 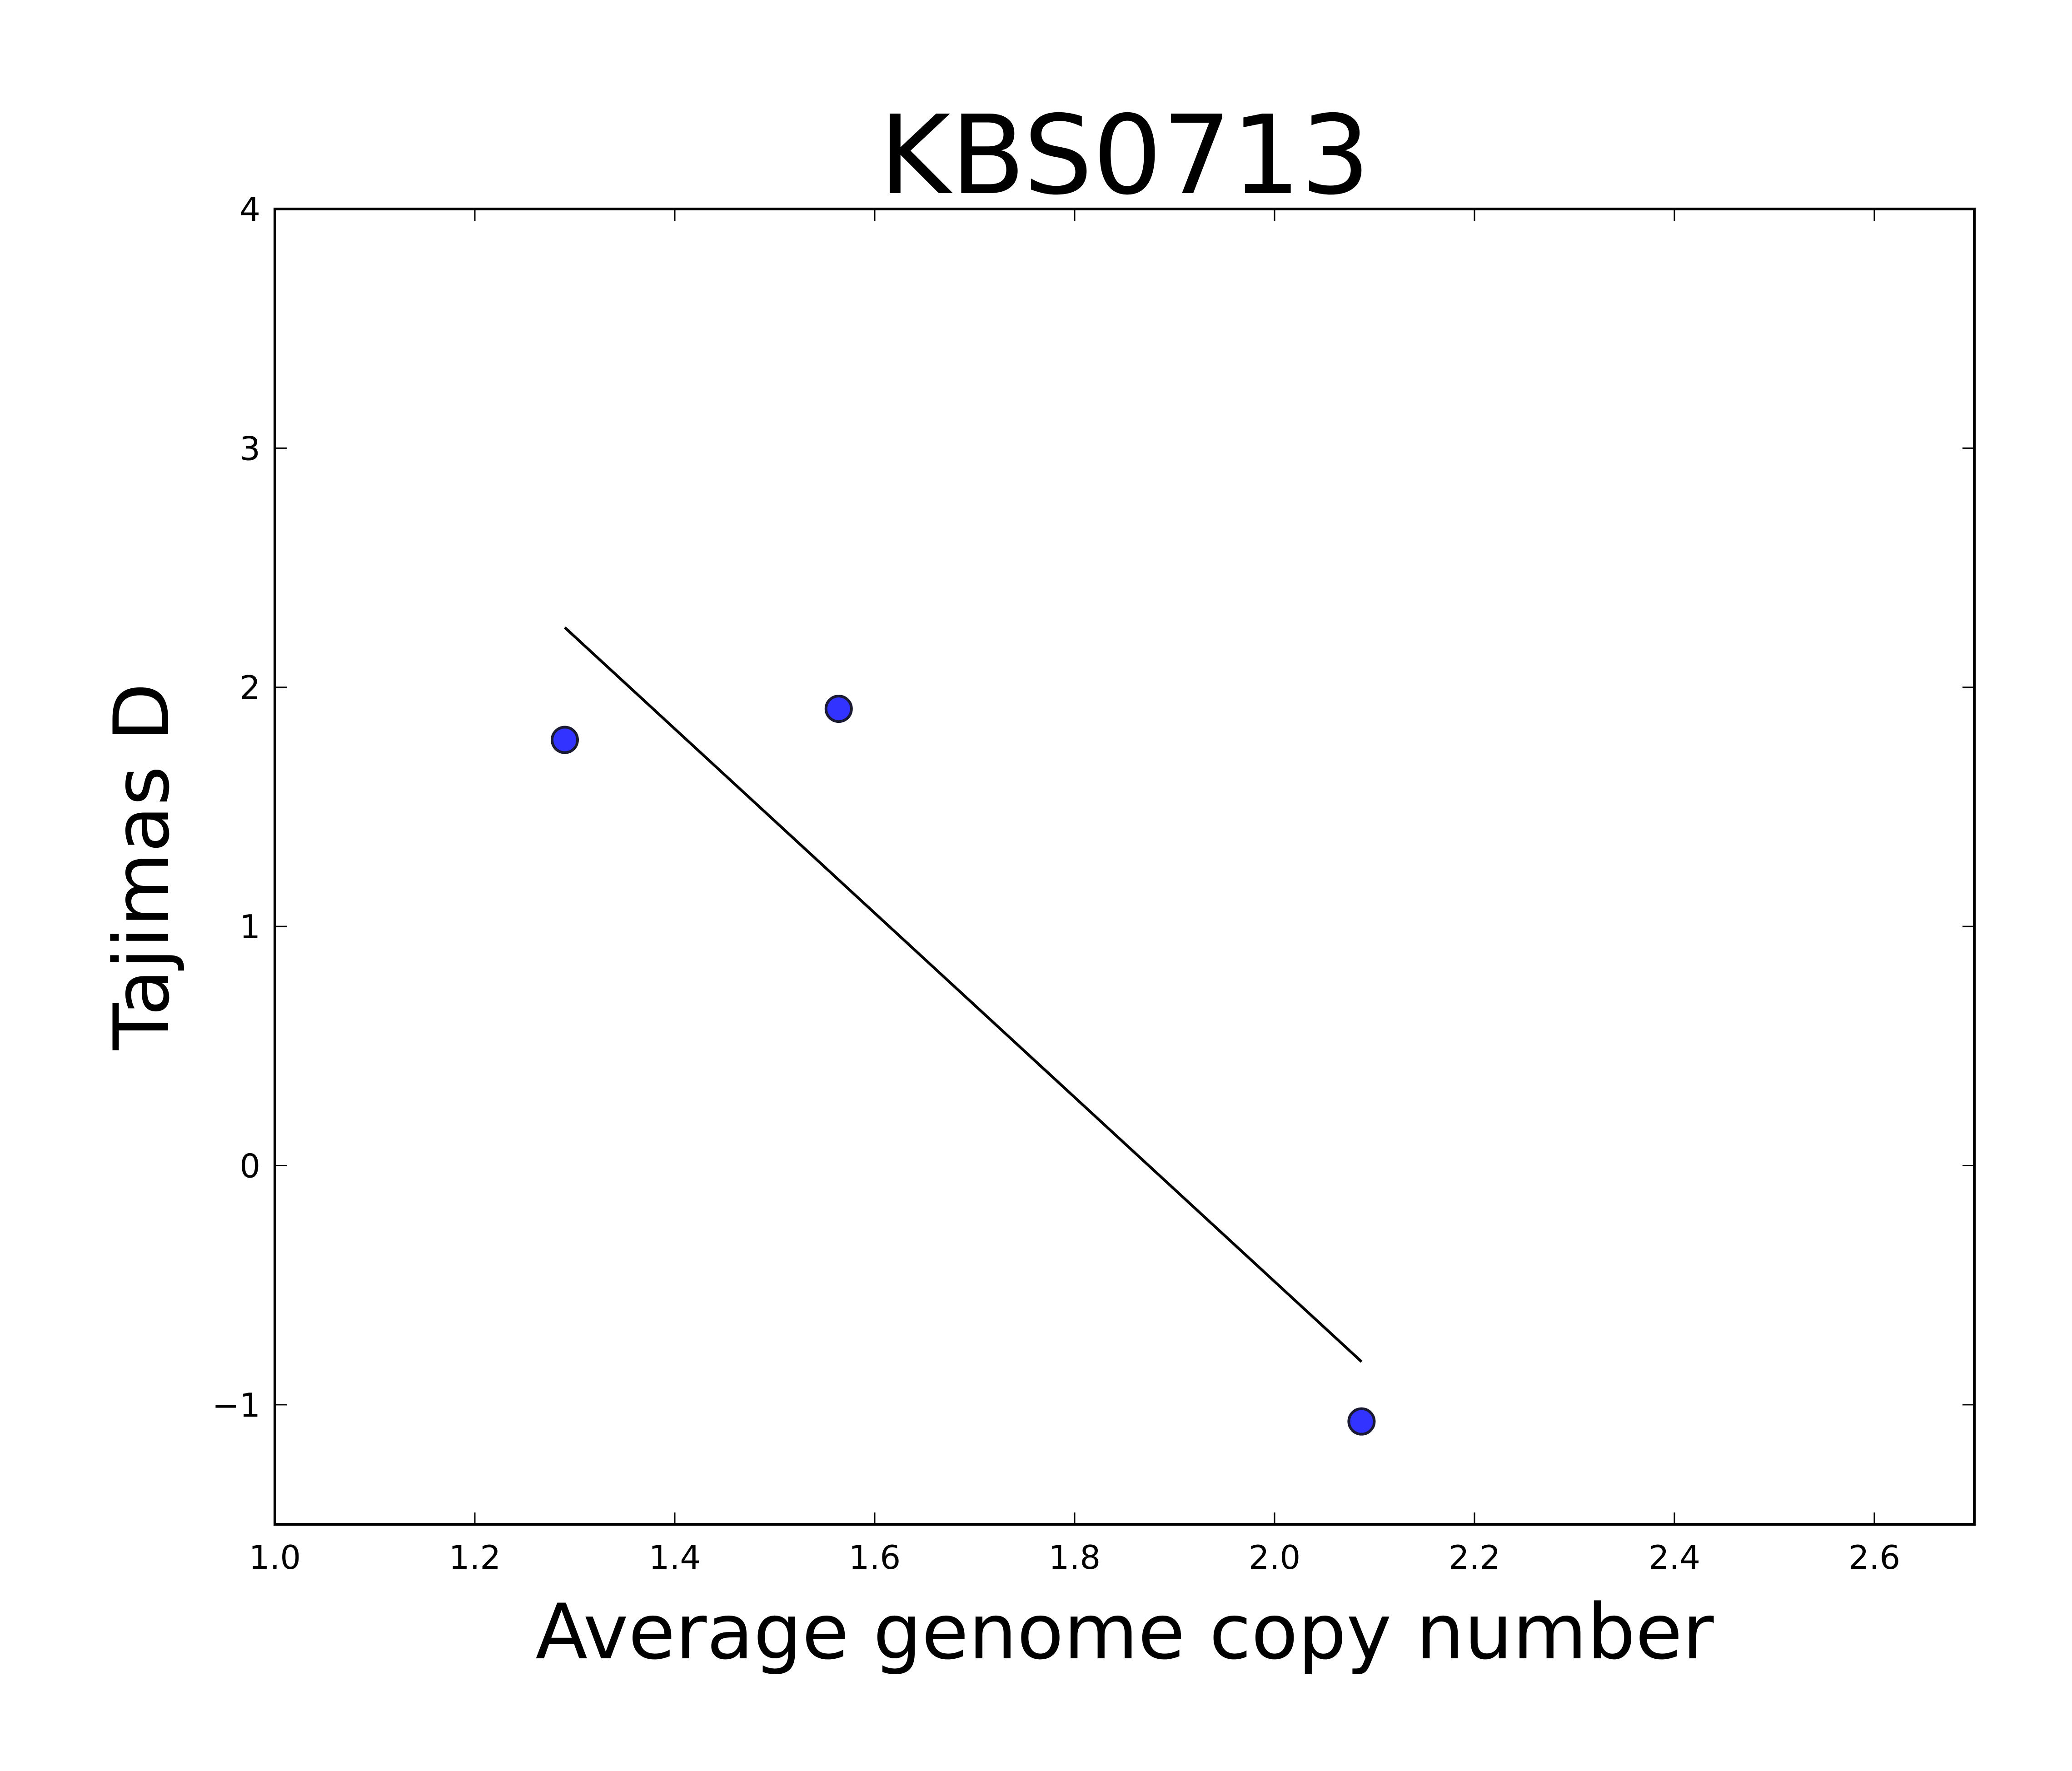 I want to click on x-tick-label: 2.0, so click(x=1275, y=1557).